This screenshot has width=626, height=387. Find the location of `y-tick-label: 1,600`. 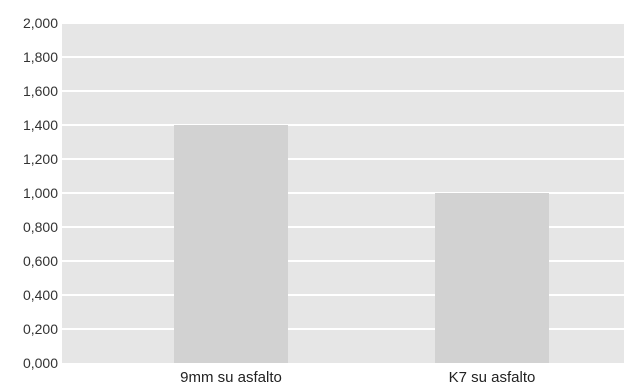

y-tick-label: 1,600 is located at coordinates (40, 91).